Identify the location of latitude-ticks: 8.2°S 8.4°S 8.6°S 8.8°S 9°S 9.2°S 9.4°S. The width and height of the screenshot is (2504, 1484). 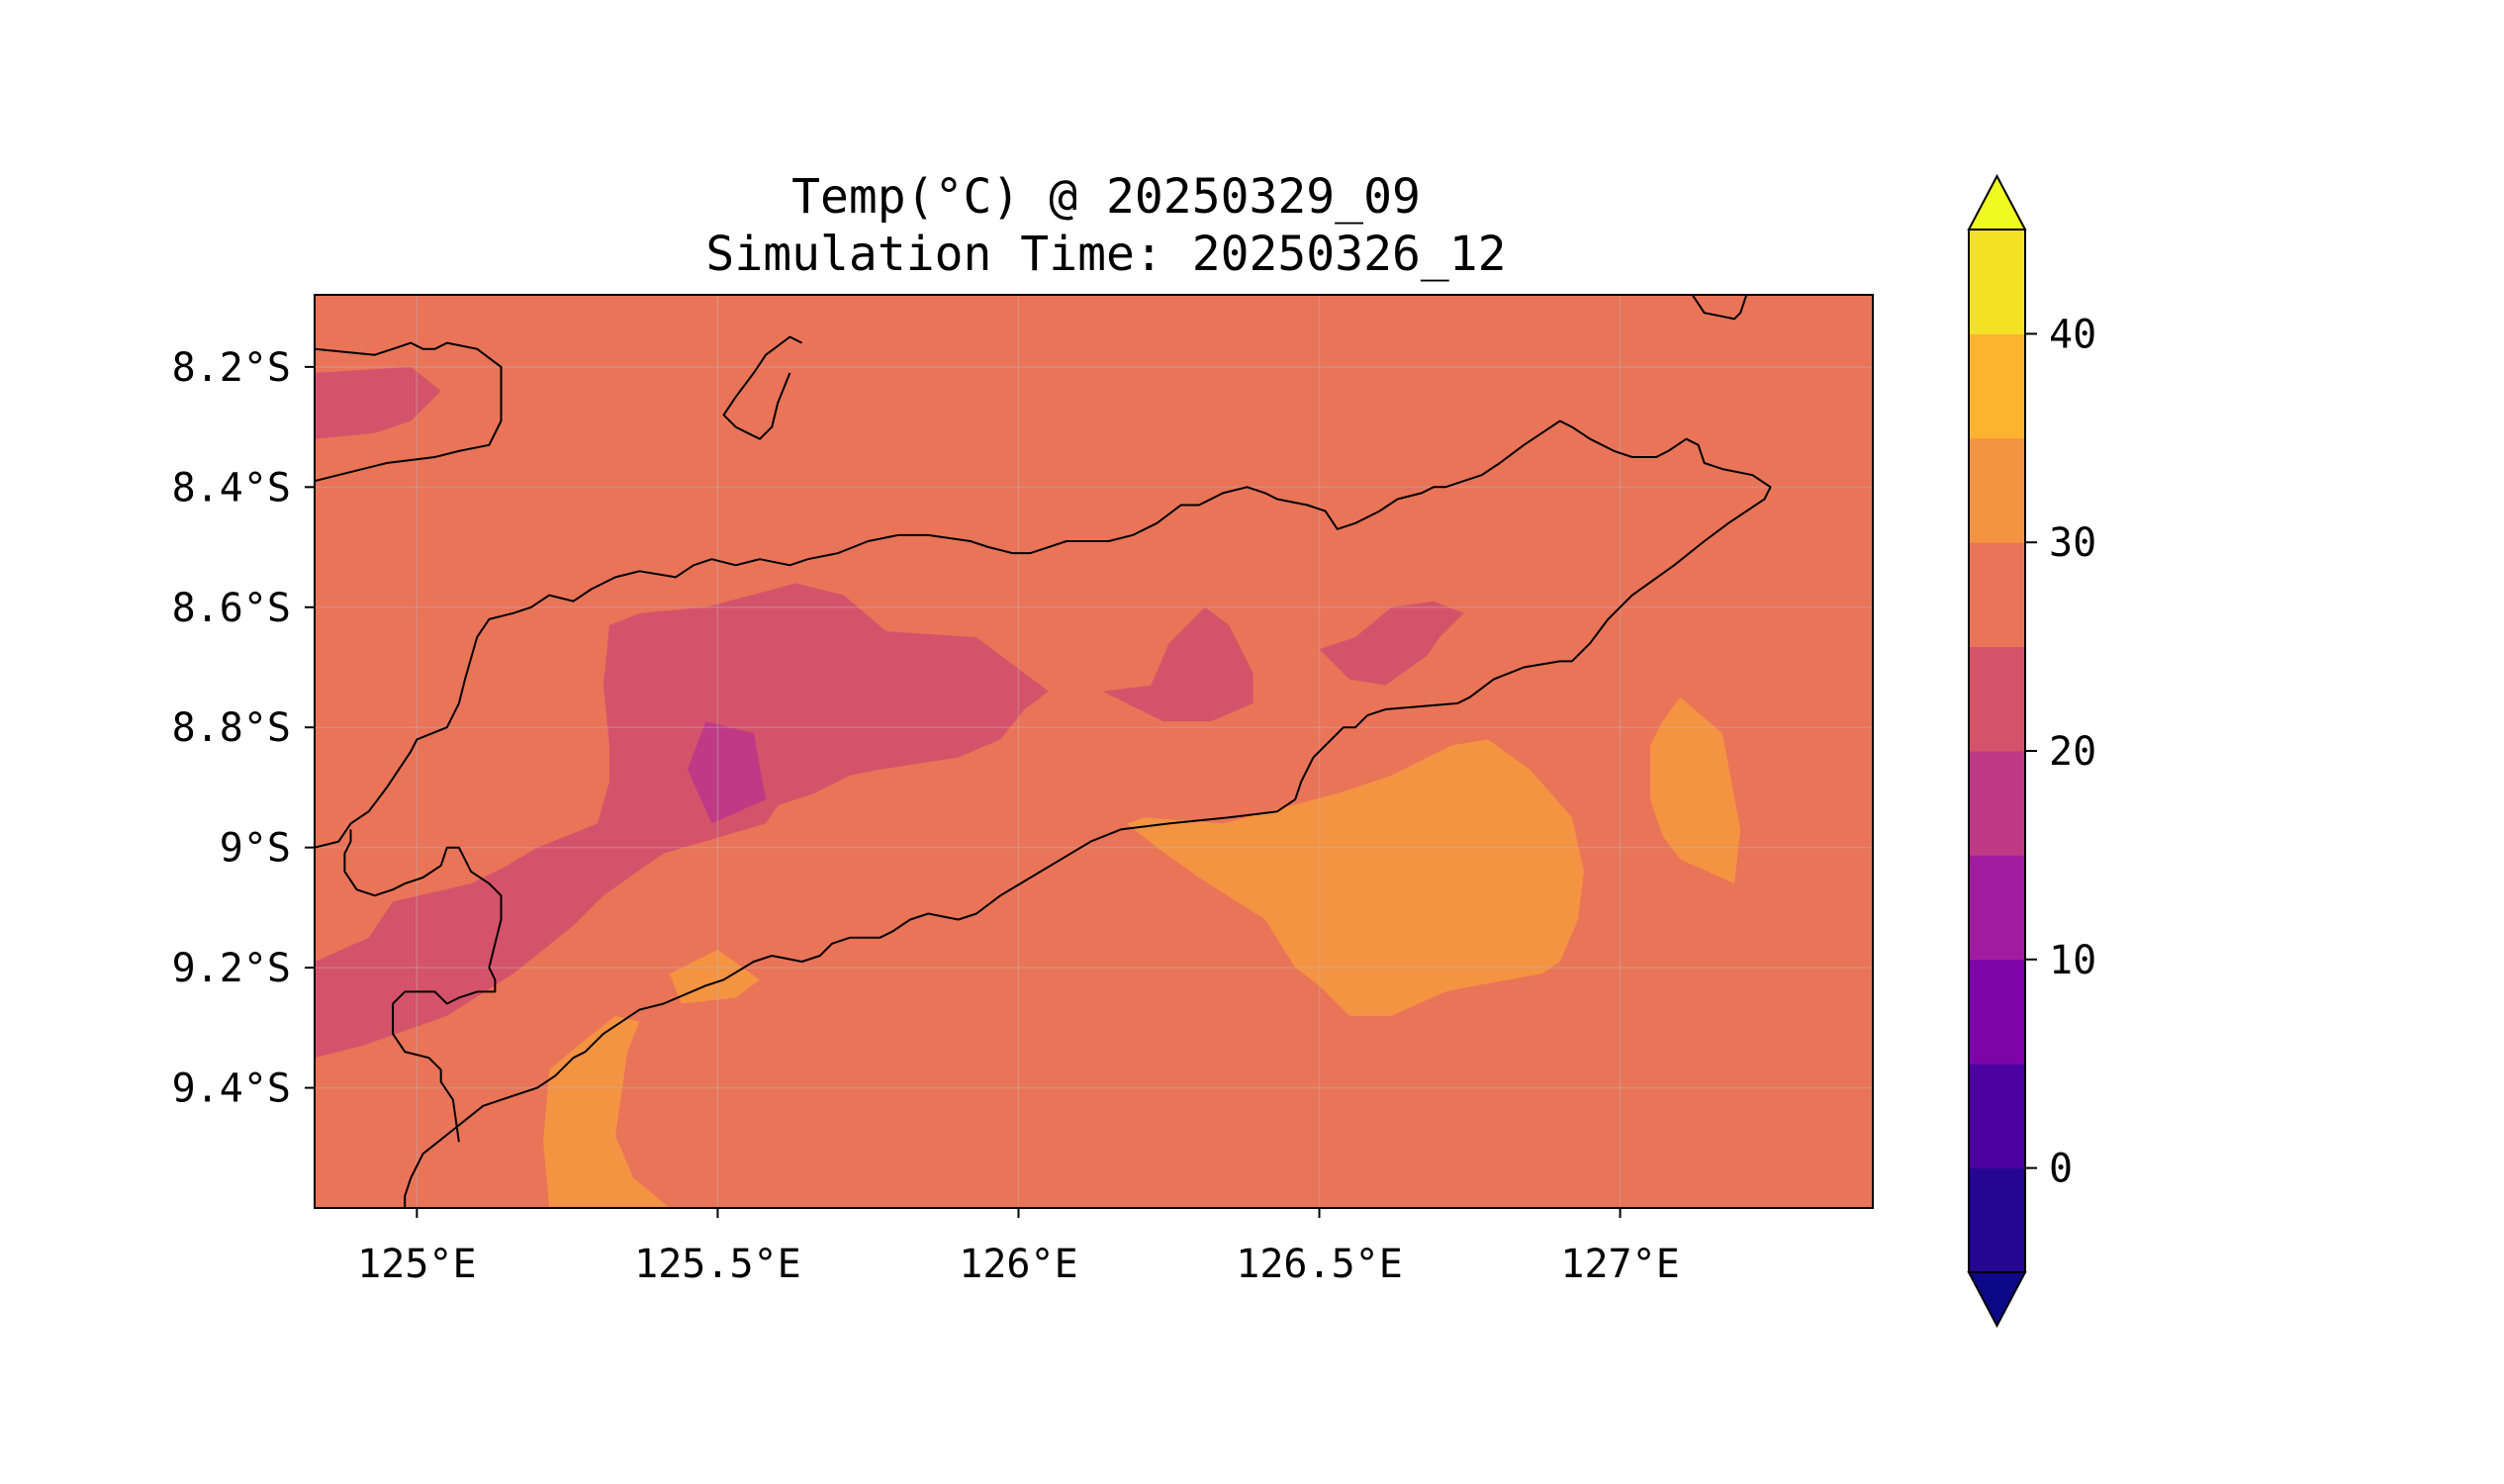
(243, 728).